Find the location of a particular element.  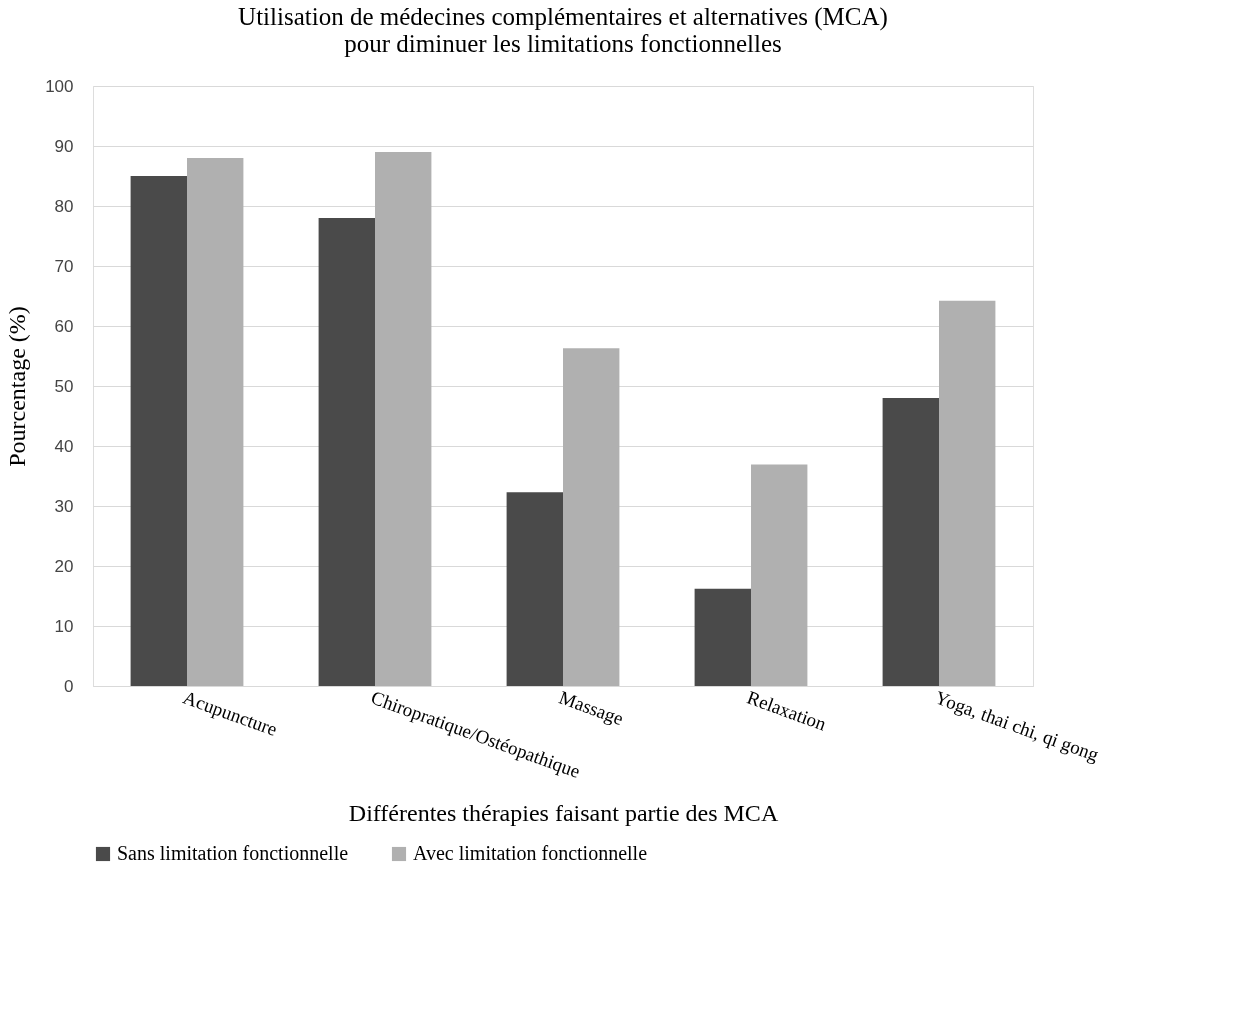

y-tick-label: 30 is located at coordinates (64, 506).